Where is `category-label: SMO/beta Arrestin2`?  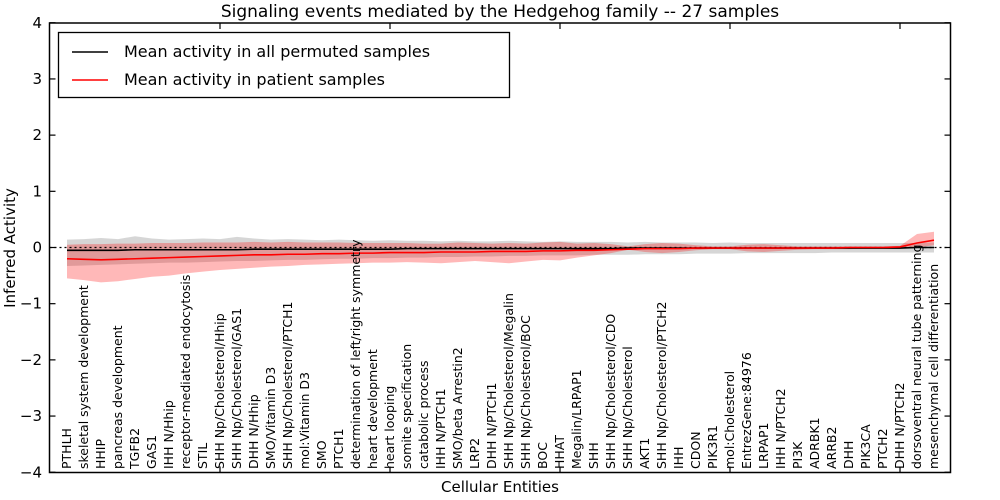 category-label: SMO/beta Arrestin2 is located at coordinates (457, 408).